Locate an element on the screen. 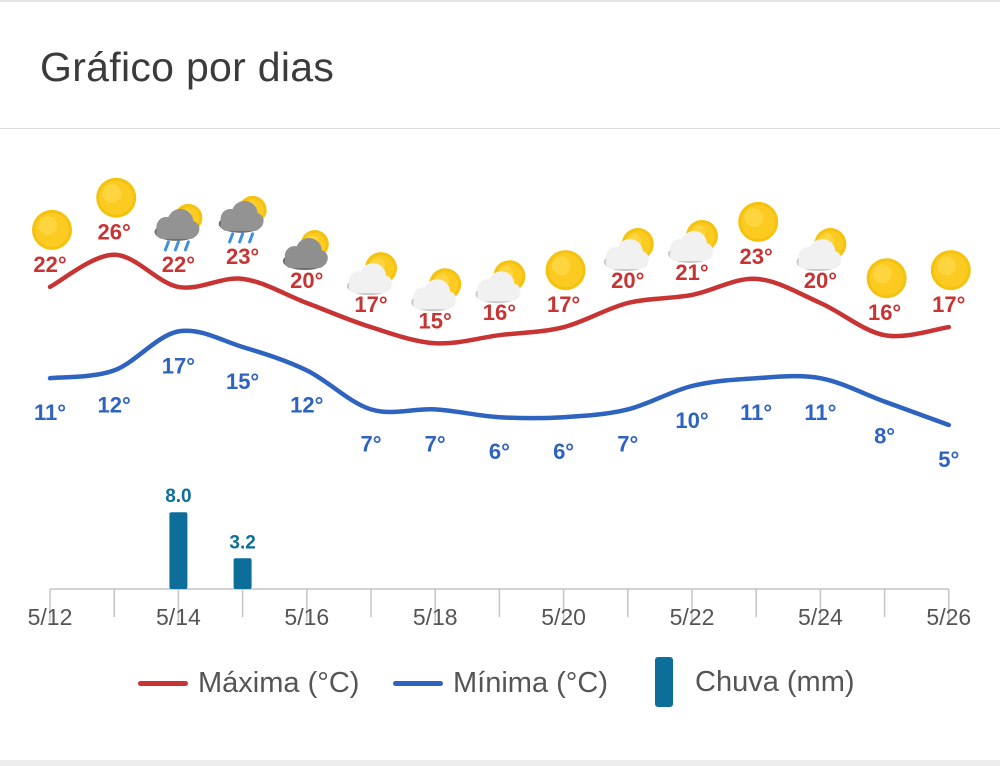 The image size is (1000, 766). x-tick-label: 5/16 is located at coordinates (306, 617).